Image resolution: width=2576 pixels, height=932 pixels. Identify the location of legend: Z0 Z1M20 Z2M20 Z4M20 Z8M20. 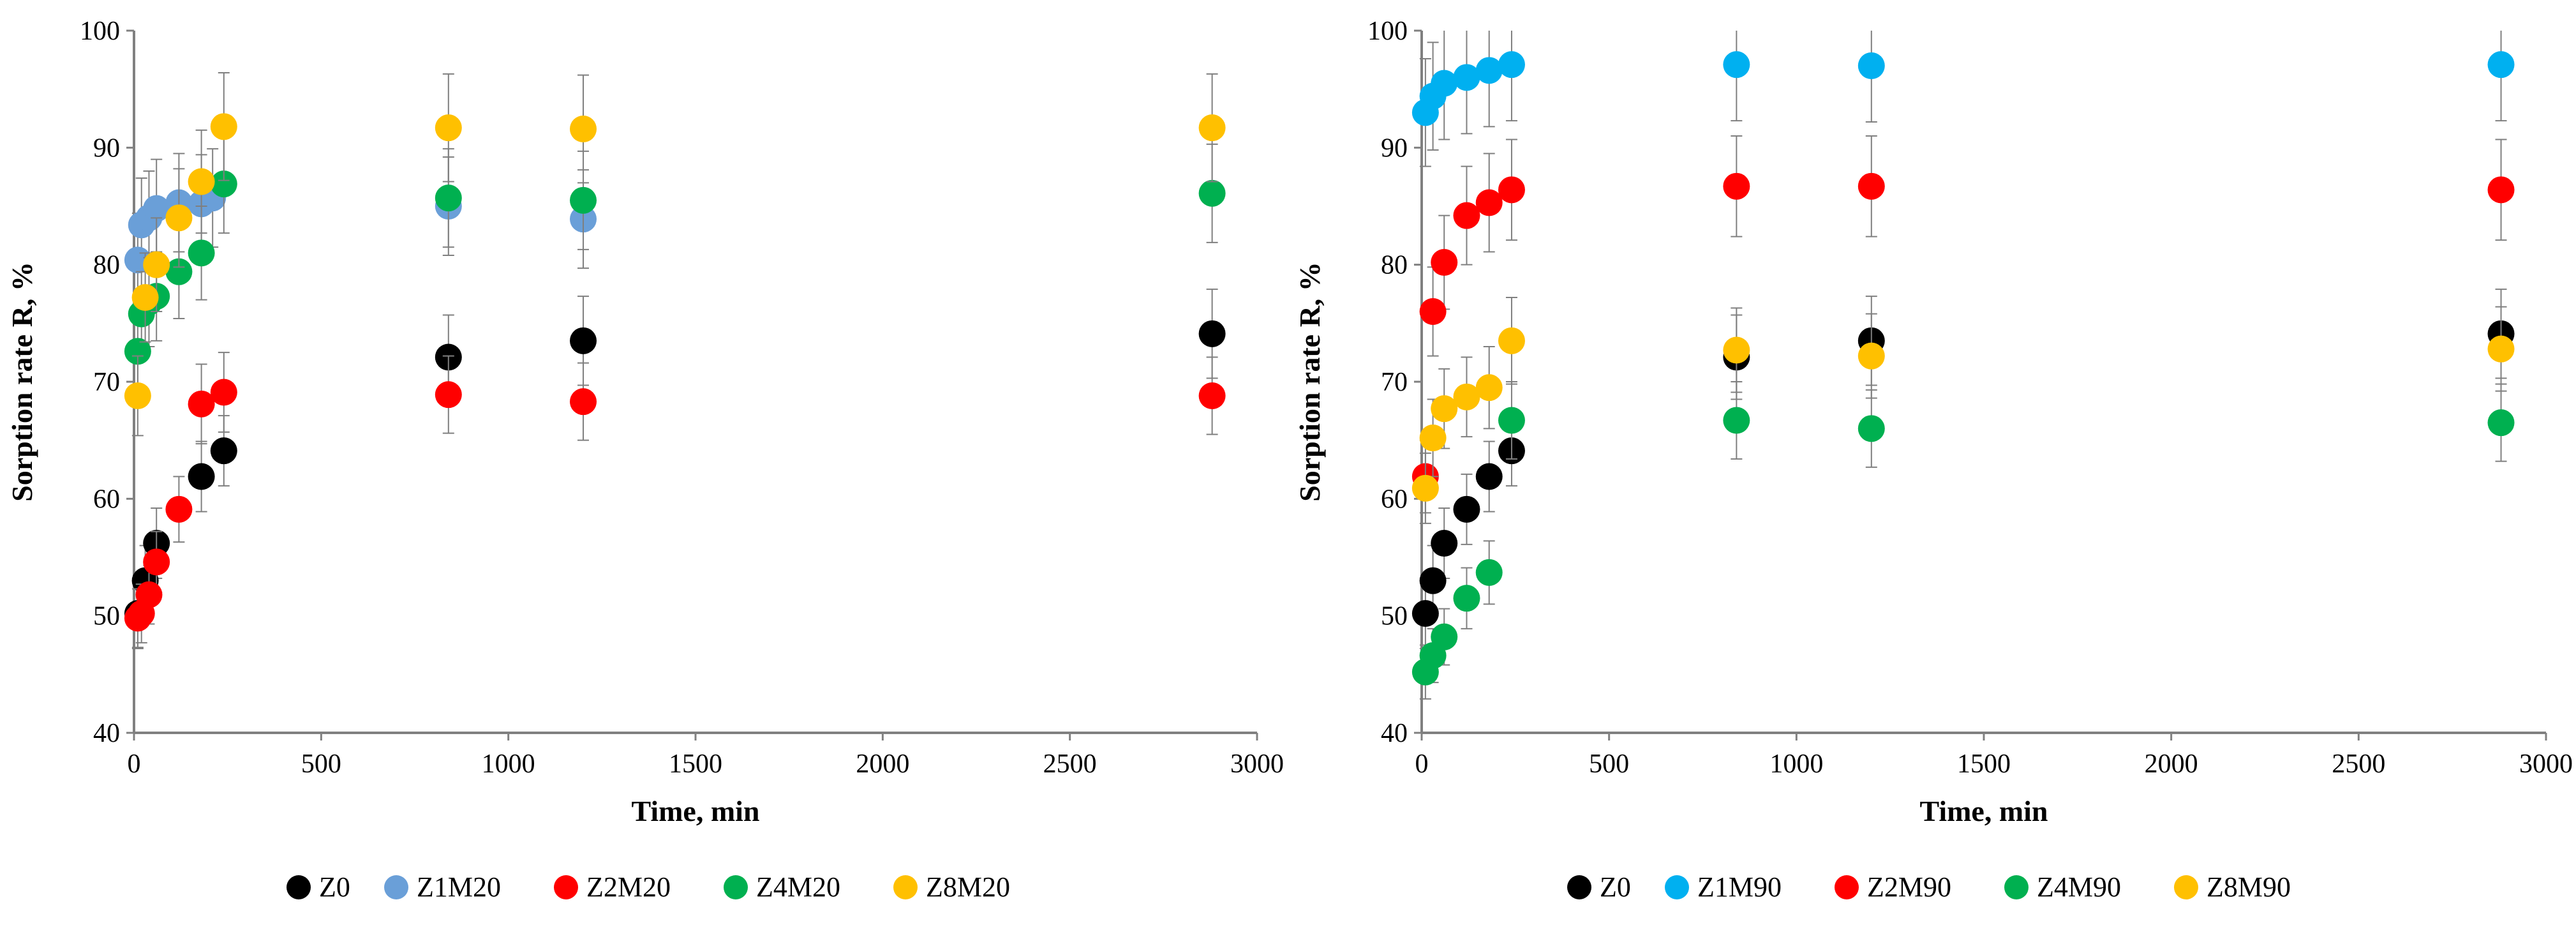
(648, 887).